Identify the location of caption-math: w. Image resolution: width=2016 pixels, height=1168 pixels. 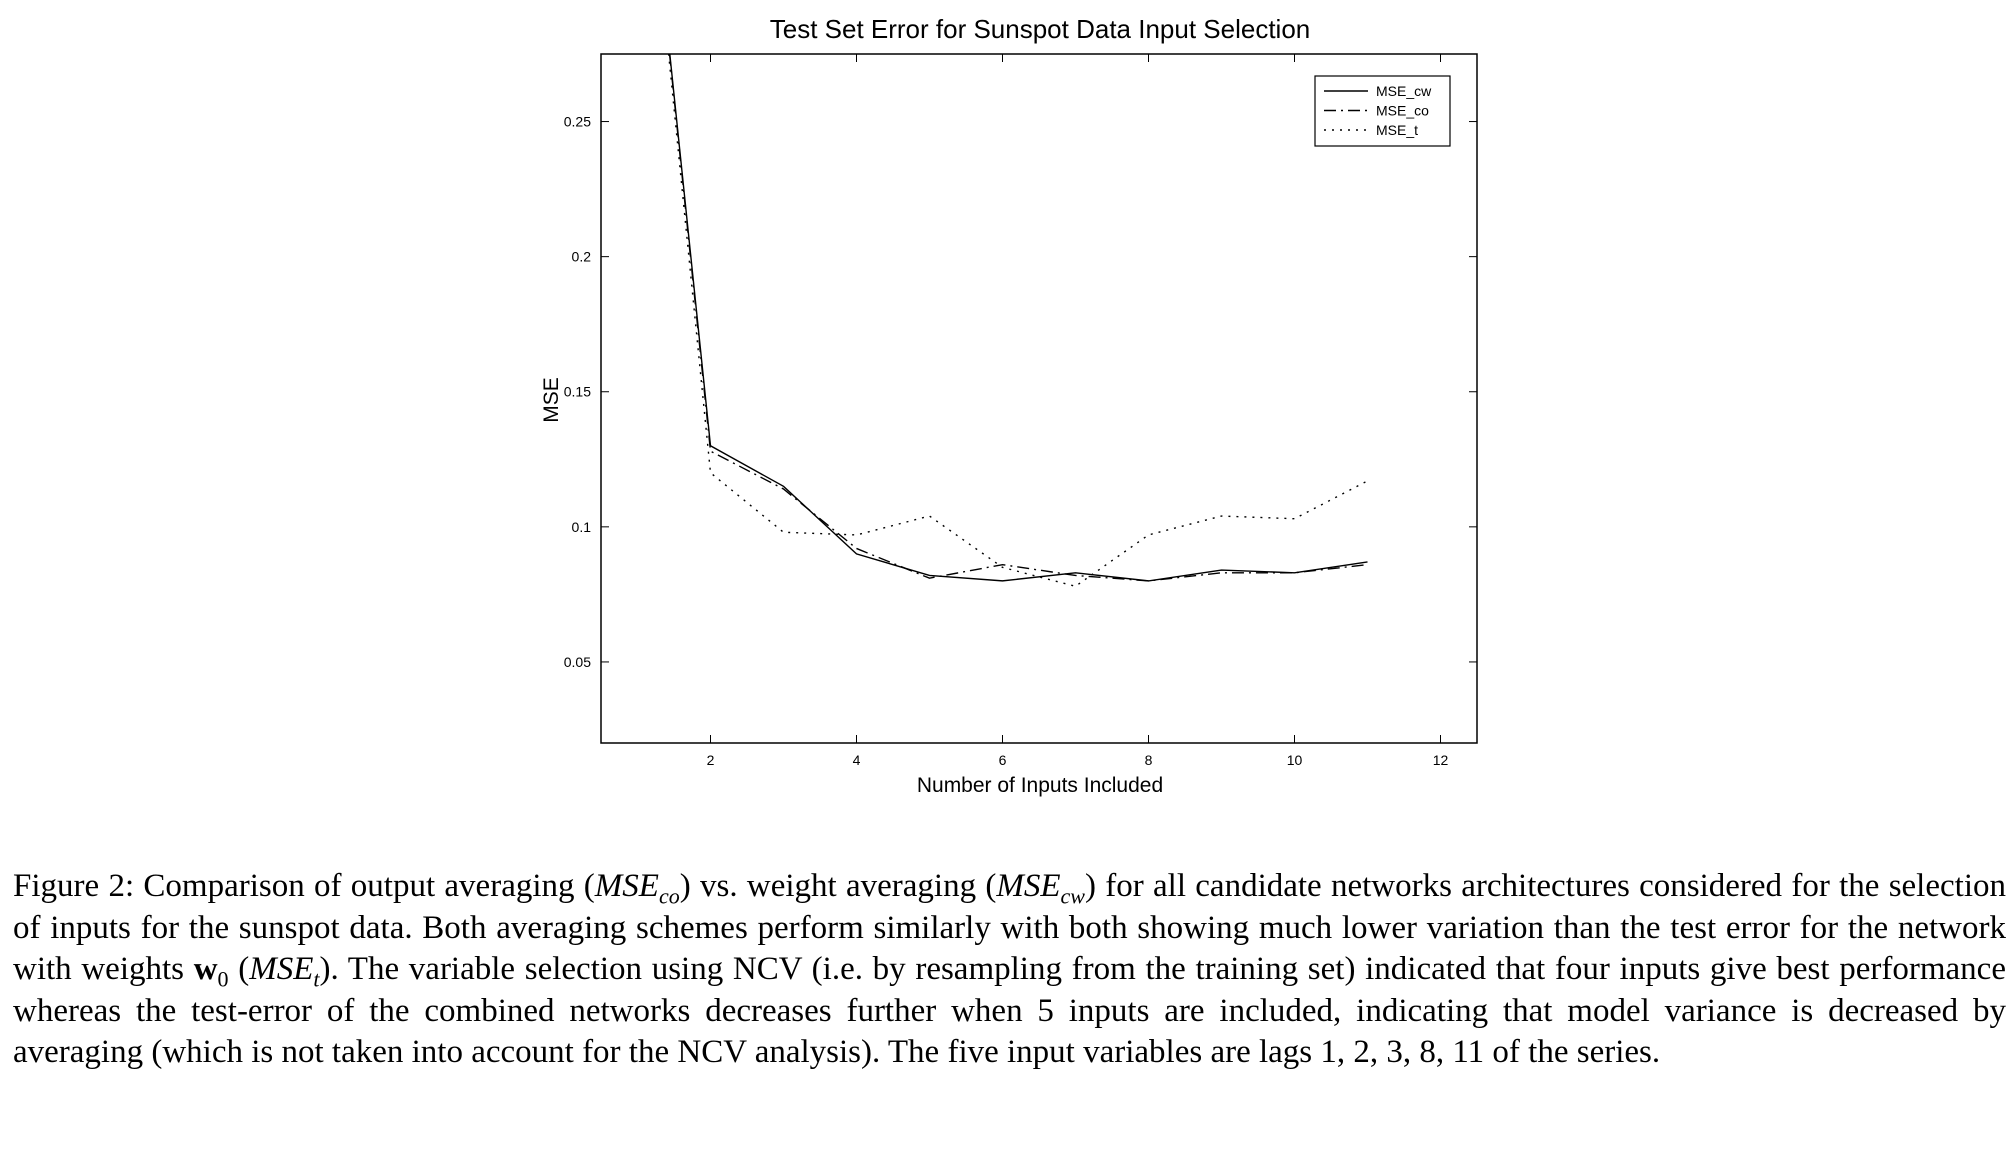
(205, 969).